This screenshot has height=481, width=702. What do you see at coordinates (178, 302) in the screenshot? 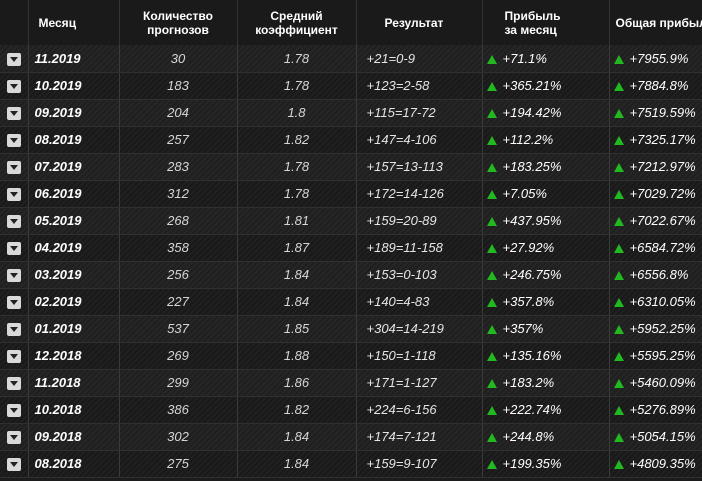
I see `count-cell: 227` at bounding box center [178, 302].